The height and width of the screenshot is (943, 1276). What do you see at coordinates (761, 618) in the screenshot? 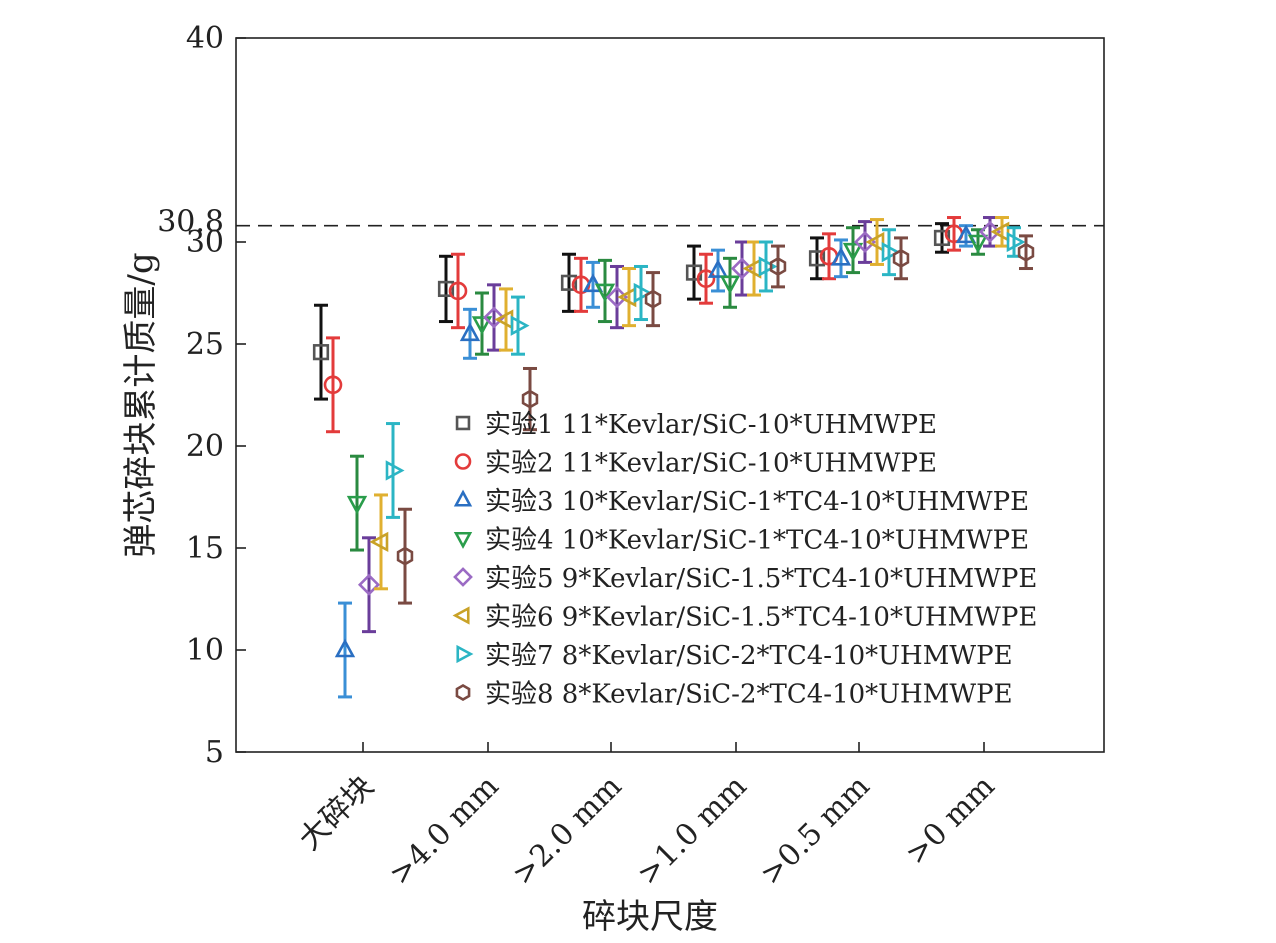
I see `legend-label: 实验6 9*Kevlar/SiC-1.5*TC4-10*UHMWPE` at bounding box center [761, 618].